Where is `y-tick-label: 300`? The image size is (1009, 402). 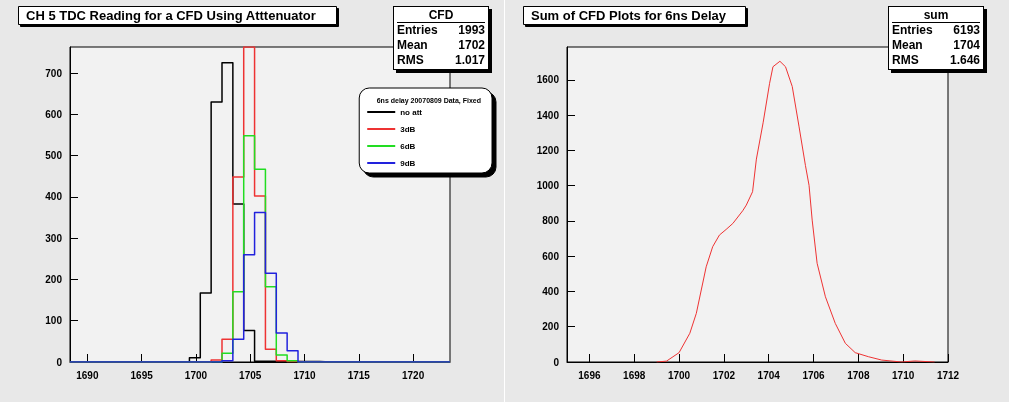
y-tick-label: 300 is located at coordinates (54, 238).